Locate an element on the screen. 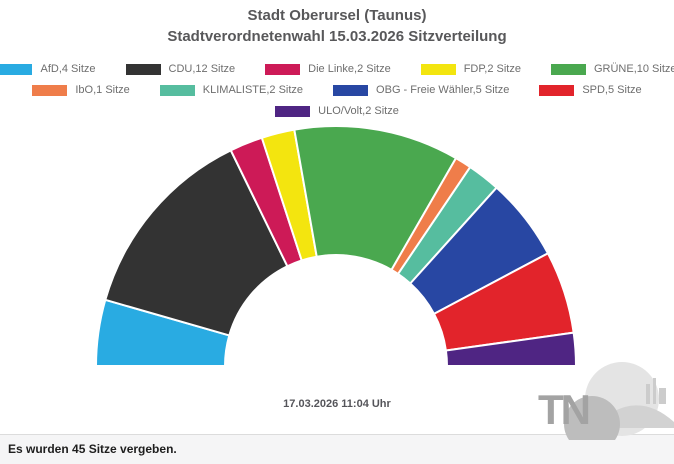 The image size is (674, 464). legend-item-KLIMALISTE: KLIMALISTE,2 Sitze is located at coordinates (231, 90).